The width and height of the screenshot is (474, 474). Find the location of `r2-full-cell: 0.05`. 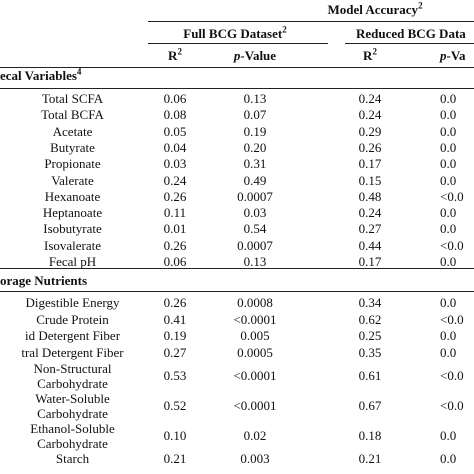

r2-full-cell: 0.05 is located at coordinates (175, 131).